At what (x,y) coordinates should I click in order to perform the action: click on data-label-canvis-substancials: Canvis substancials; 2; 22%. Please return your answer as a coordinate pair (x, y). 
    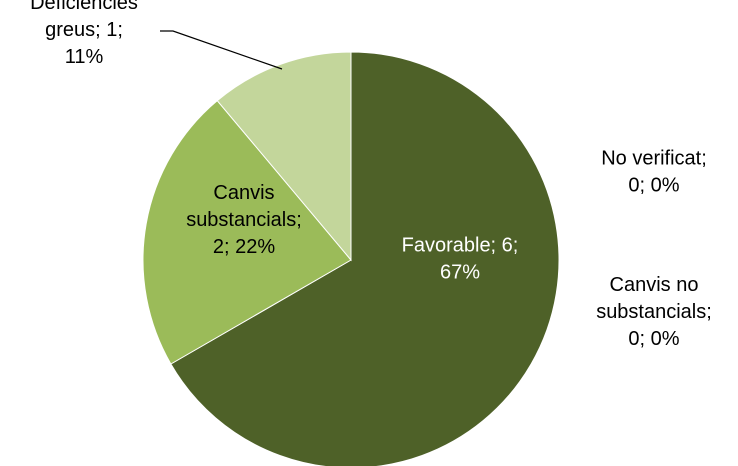
    Looking at the image, I should click on (244, 220).